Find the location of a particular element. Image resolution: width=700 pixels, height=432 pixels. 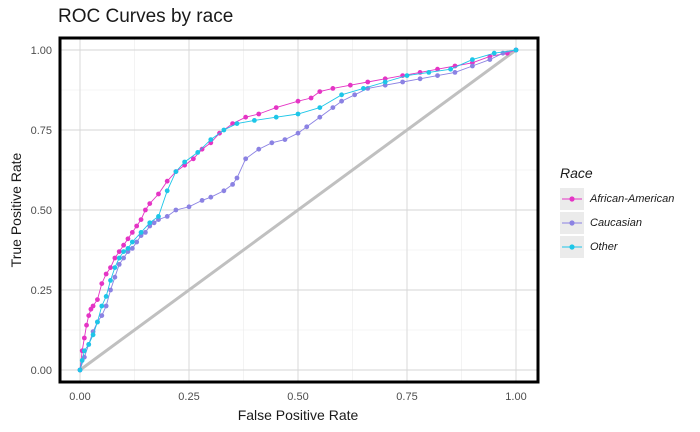

legend: Race African-American Caucasian Other is located at coordinates (617, 212).